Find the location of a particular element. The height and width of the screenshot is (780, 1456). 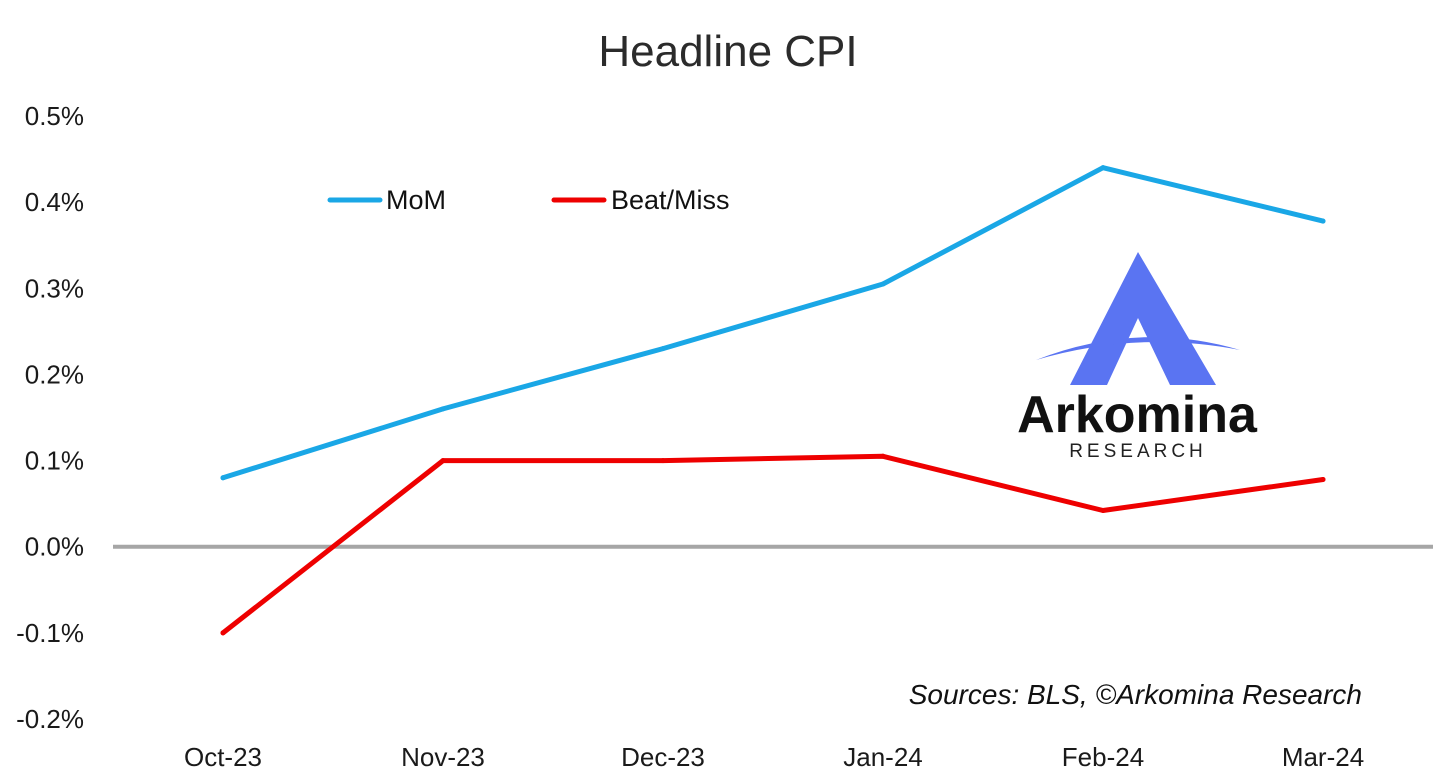

x-tick-label: Oct-23 is located at coordinates (223, 757).